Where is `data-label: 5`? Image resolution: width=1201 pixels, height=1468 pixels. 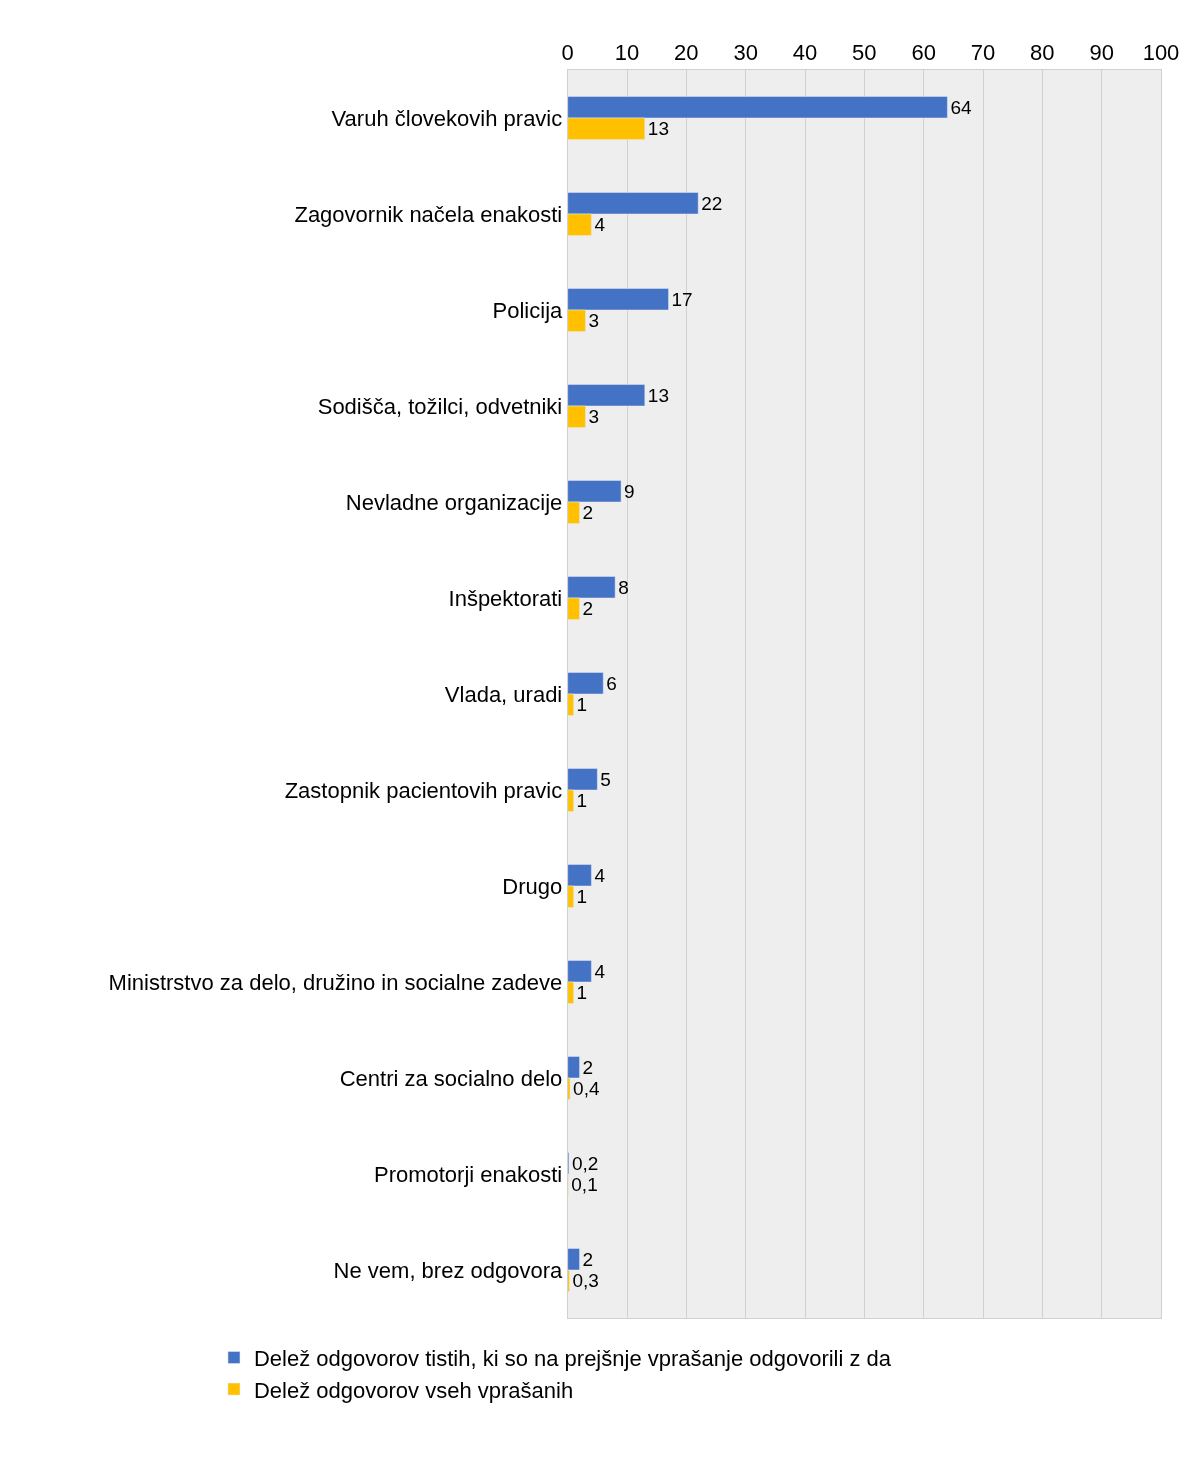
data-label: 5 is located at coordinates (605, 779).